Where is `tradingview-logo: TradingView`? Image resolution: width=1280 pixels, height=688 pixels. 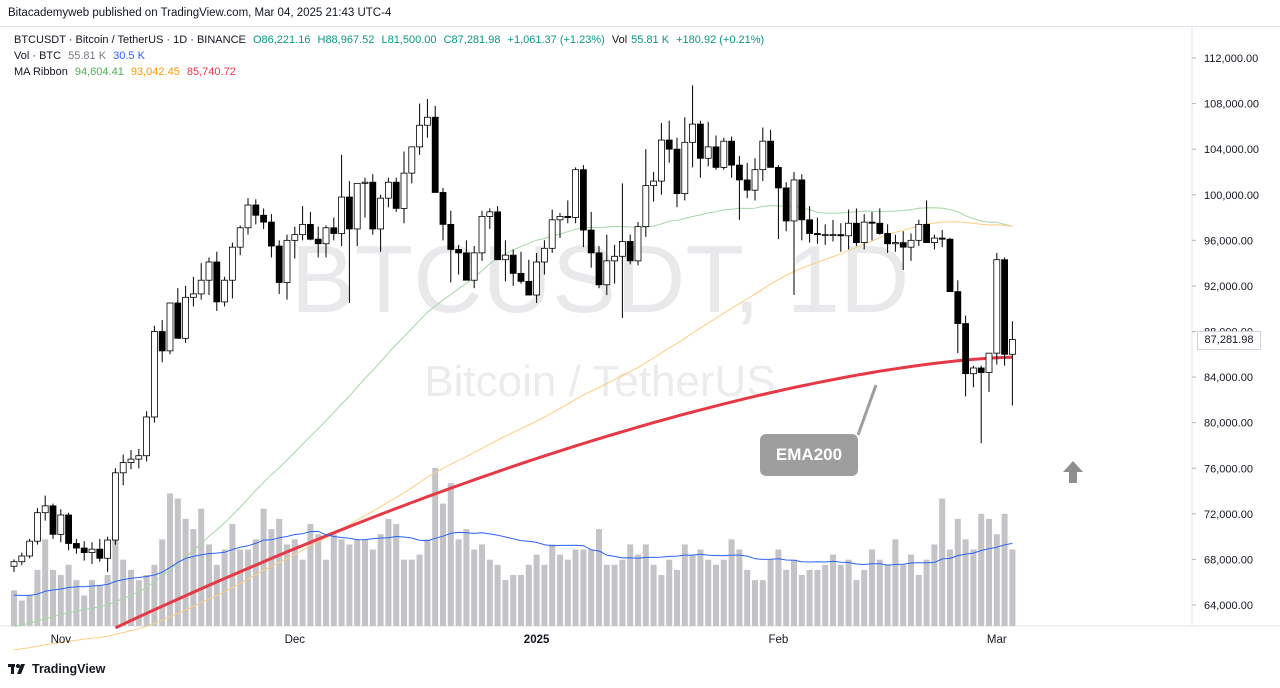 tradingview-logo: TradingView is located at coordinates (56, 669).